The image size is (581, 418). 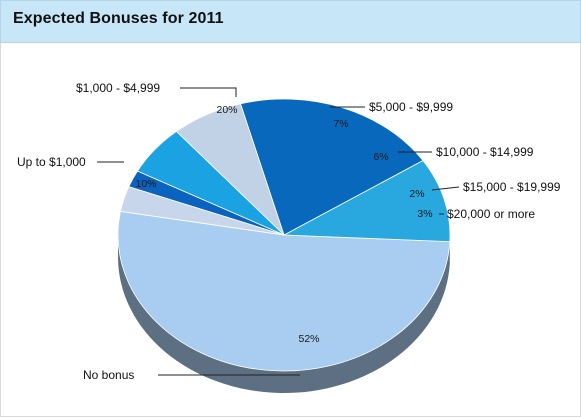 I want to click on category-label-5-000-9-999: $5,000 - $9,999, so click(x=411, y=107).